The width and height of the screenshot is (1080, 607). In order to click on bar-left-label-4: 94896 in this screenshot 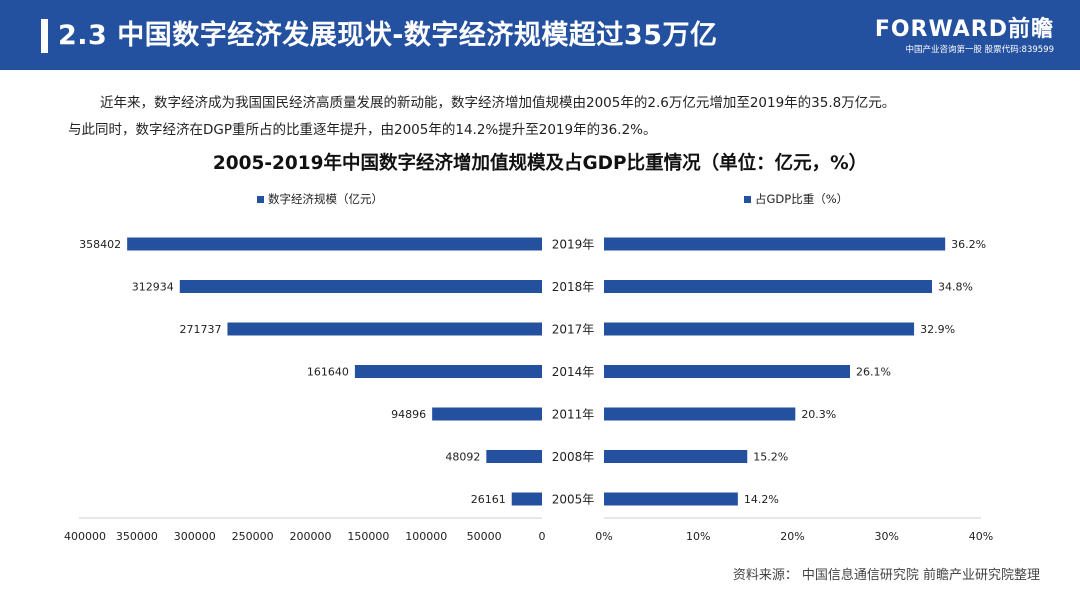, I will do `click(408, 414)`.